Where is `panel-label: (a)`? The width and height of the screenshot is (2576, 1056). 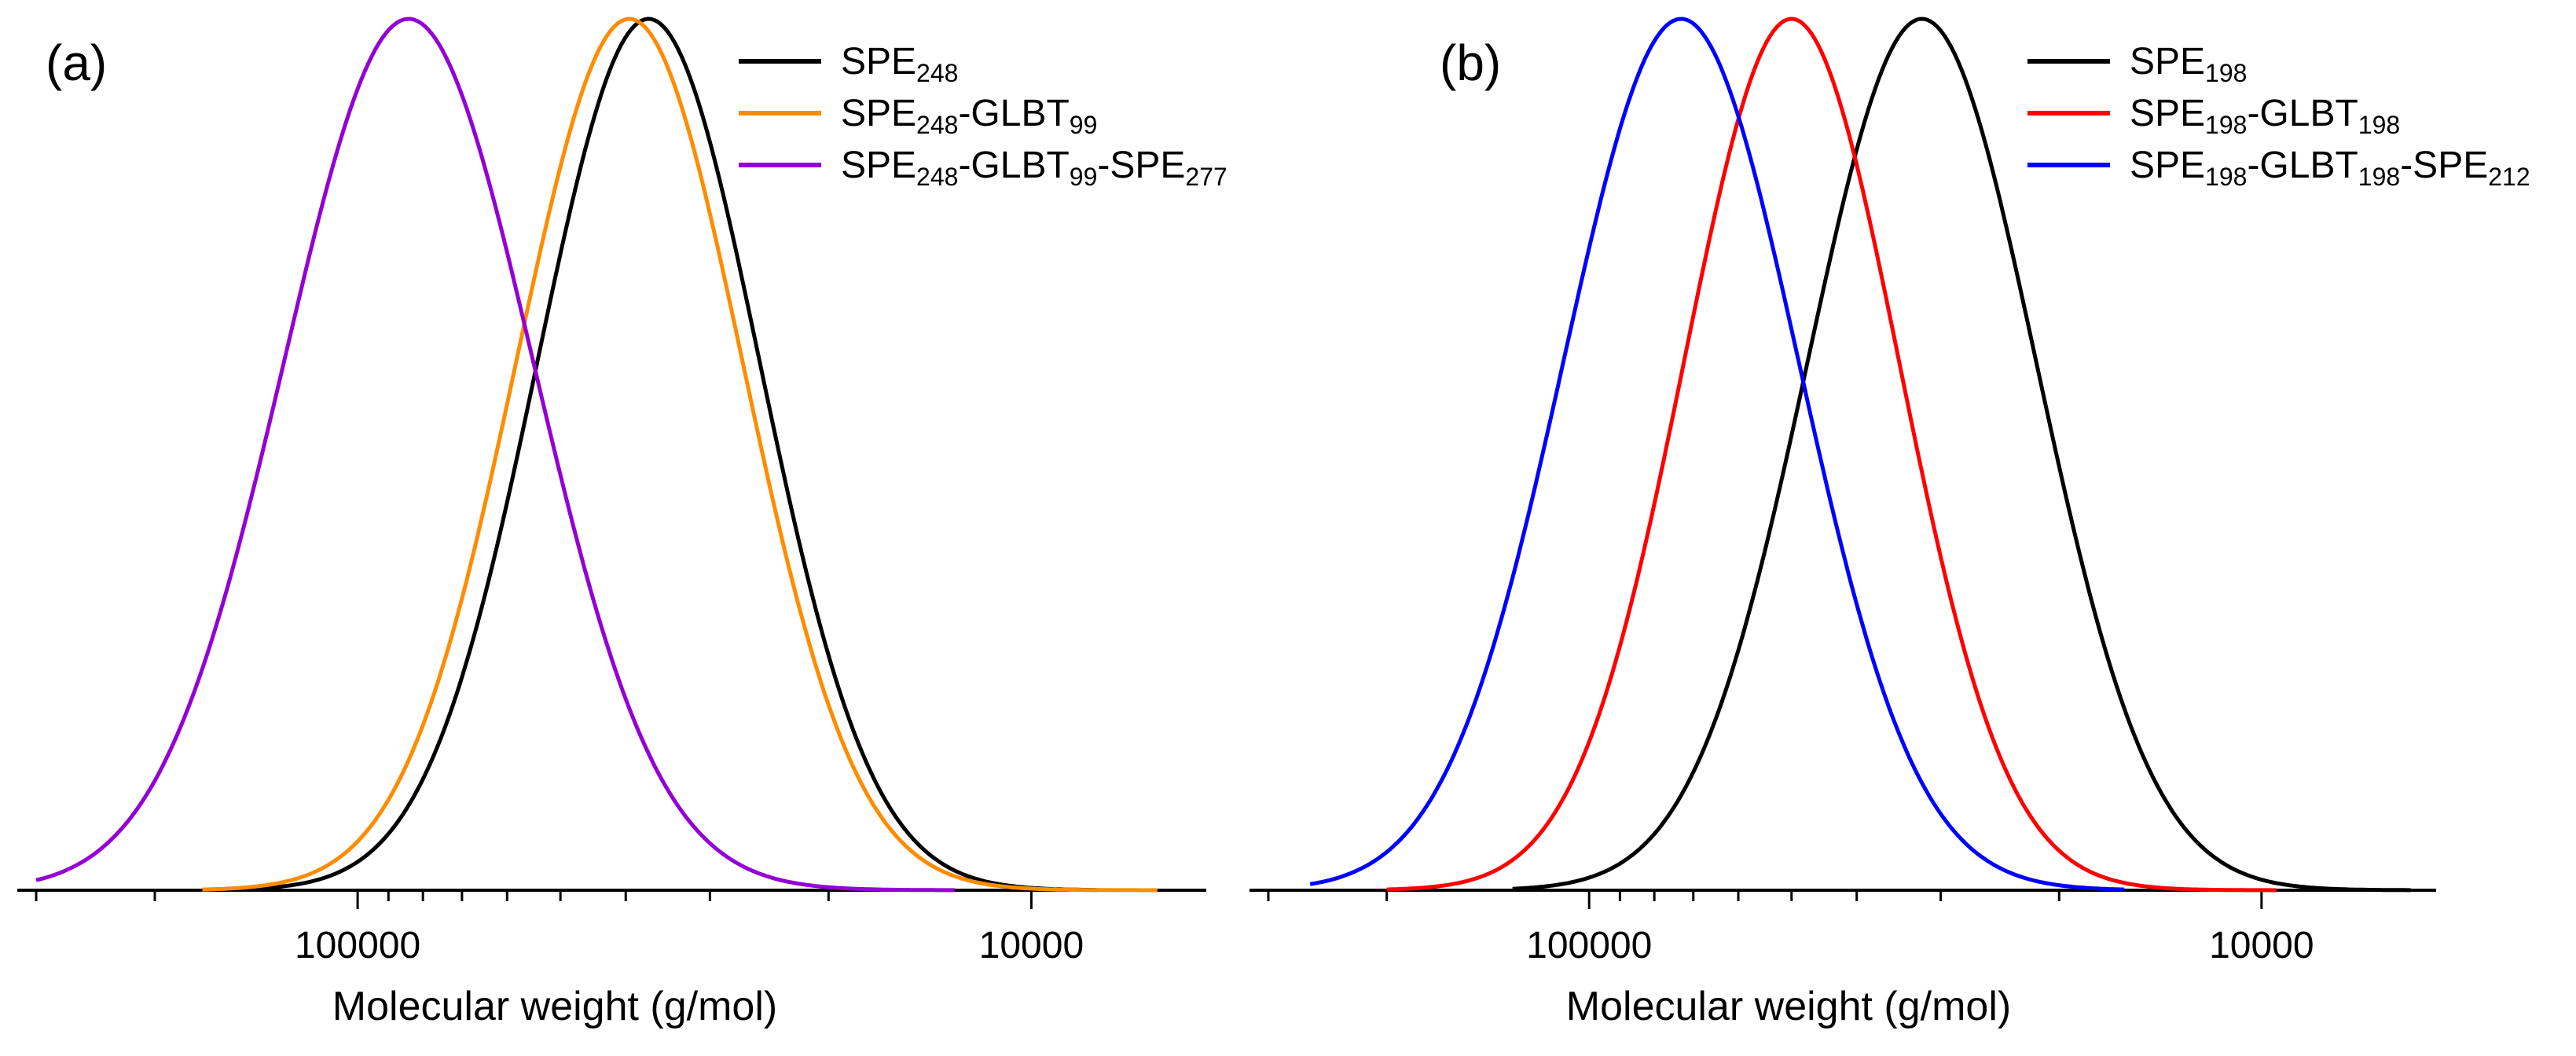 panel-label: (a) is located at coordinates (76, 63).